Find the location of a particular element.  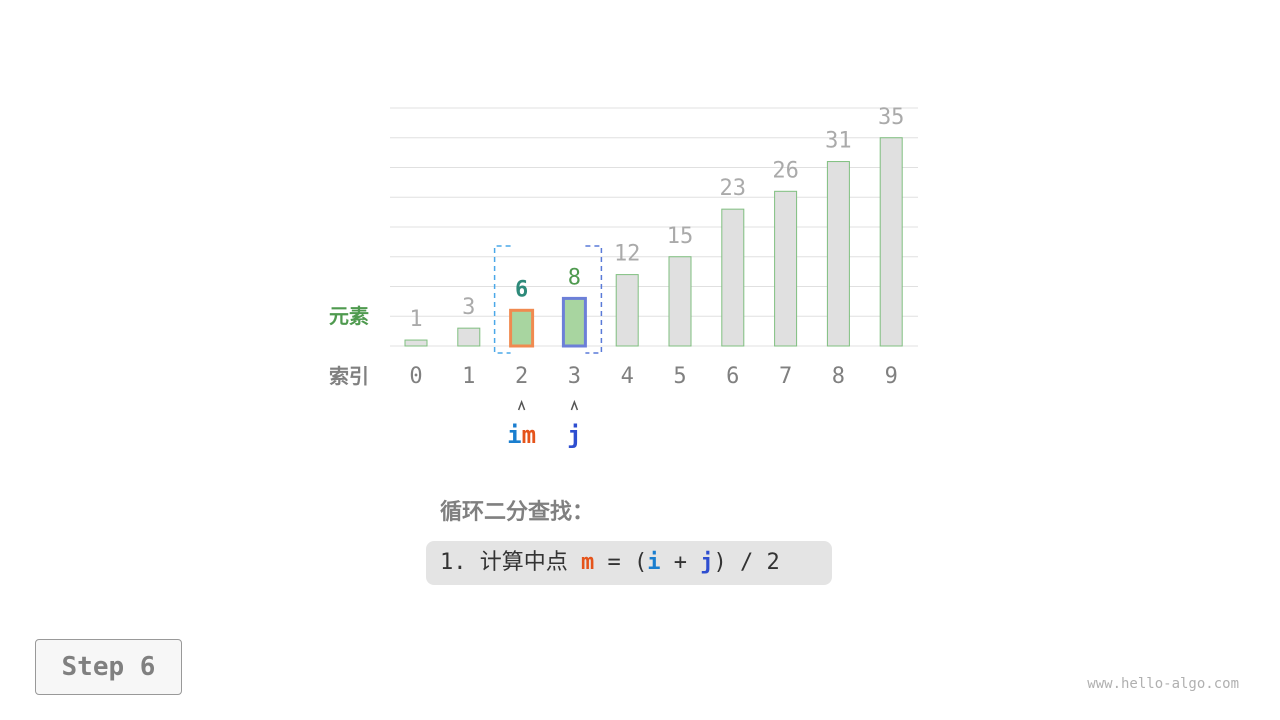

formula-m: m is located at coordinates (587, 562).